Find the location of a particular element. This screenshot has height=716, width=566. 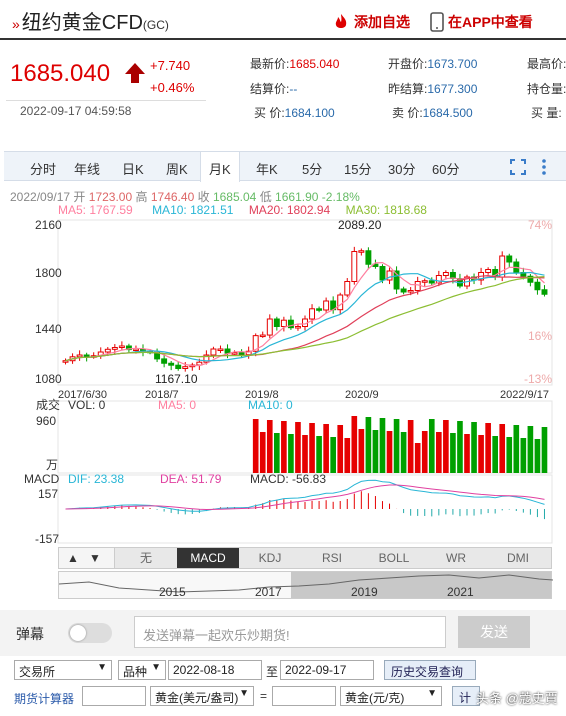

price-tick-0: 2160 is located at coordinates (48, 225).